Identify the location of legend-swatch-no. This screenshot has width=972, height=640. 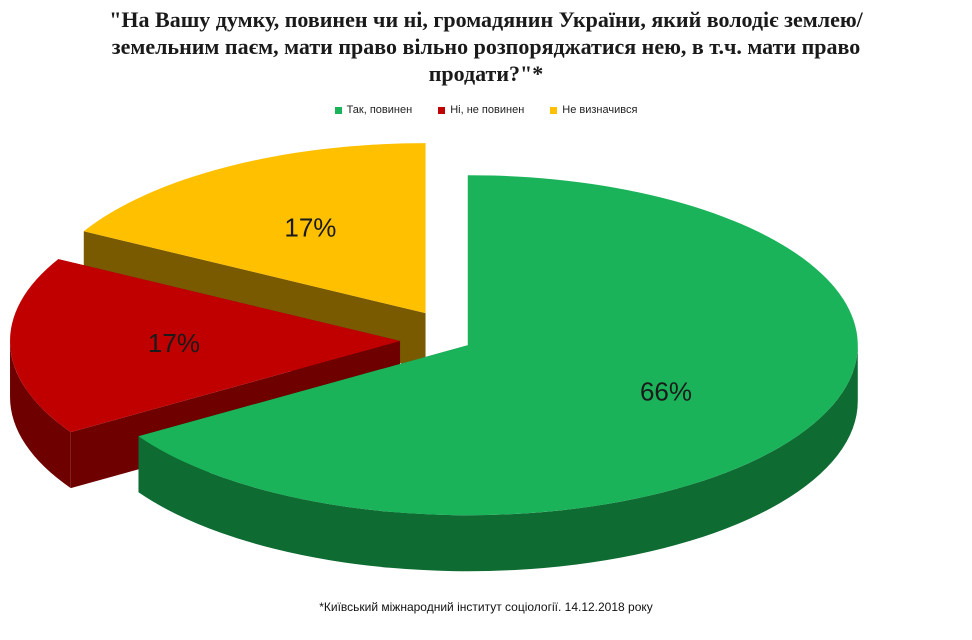
(442, 110).